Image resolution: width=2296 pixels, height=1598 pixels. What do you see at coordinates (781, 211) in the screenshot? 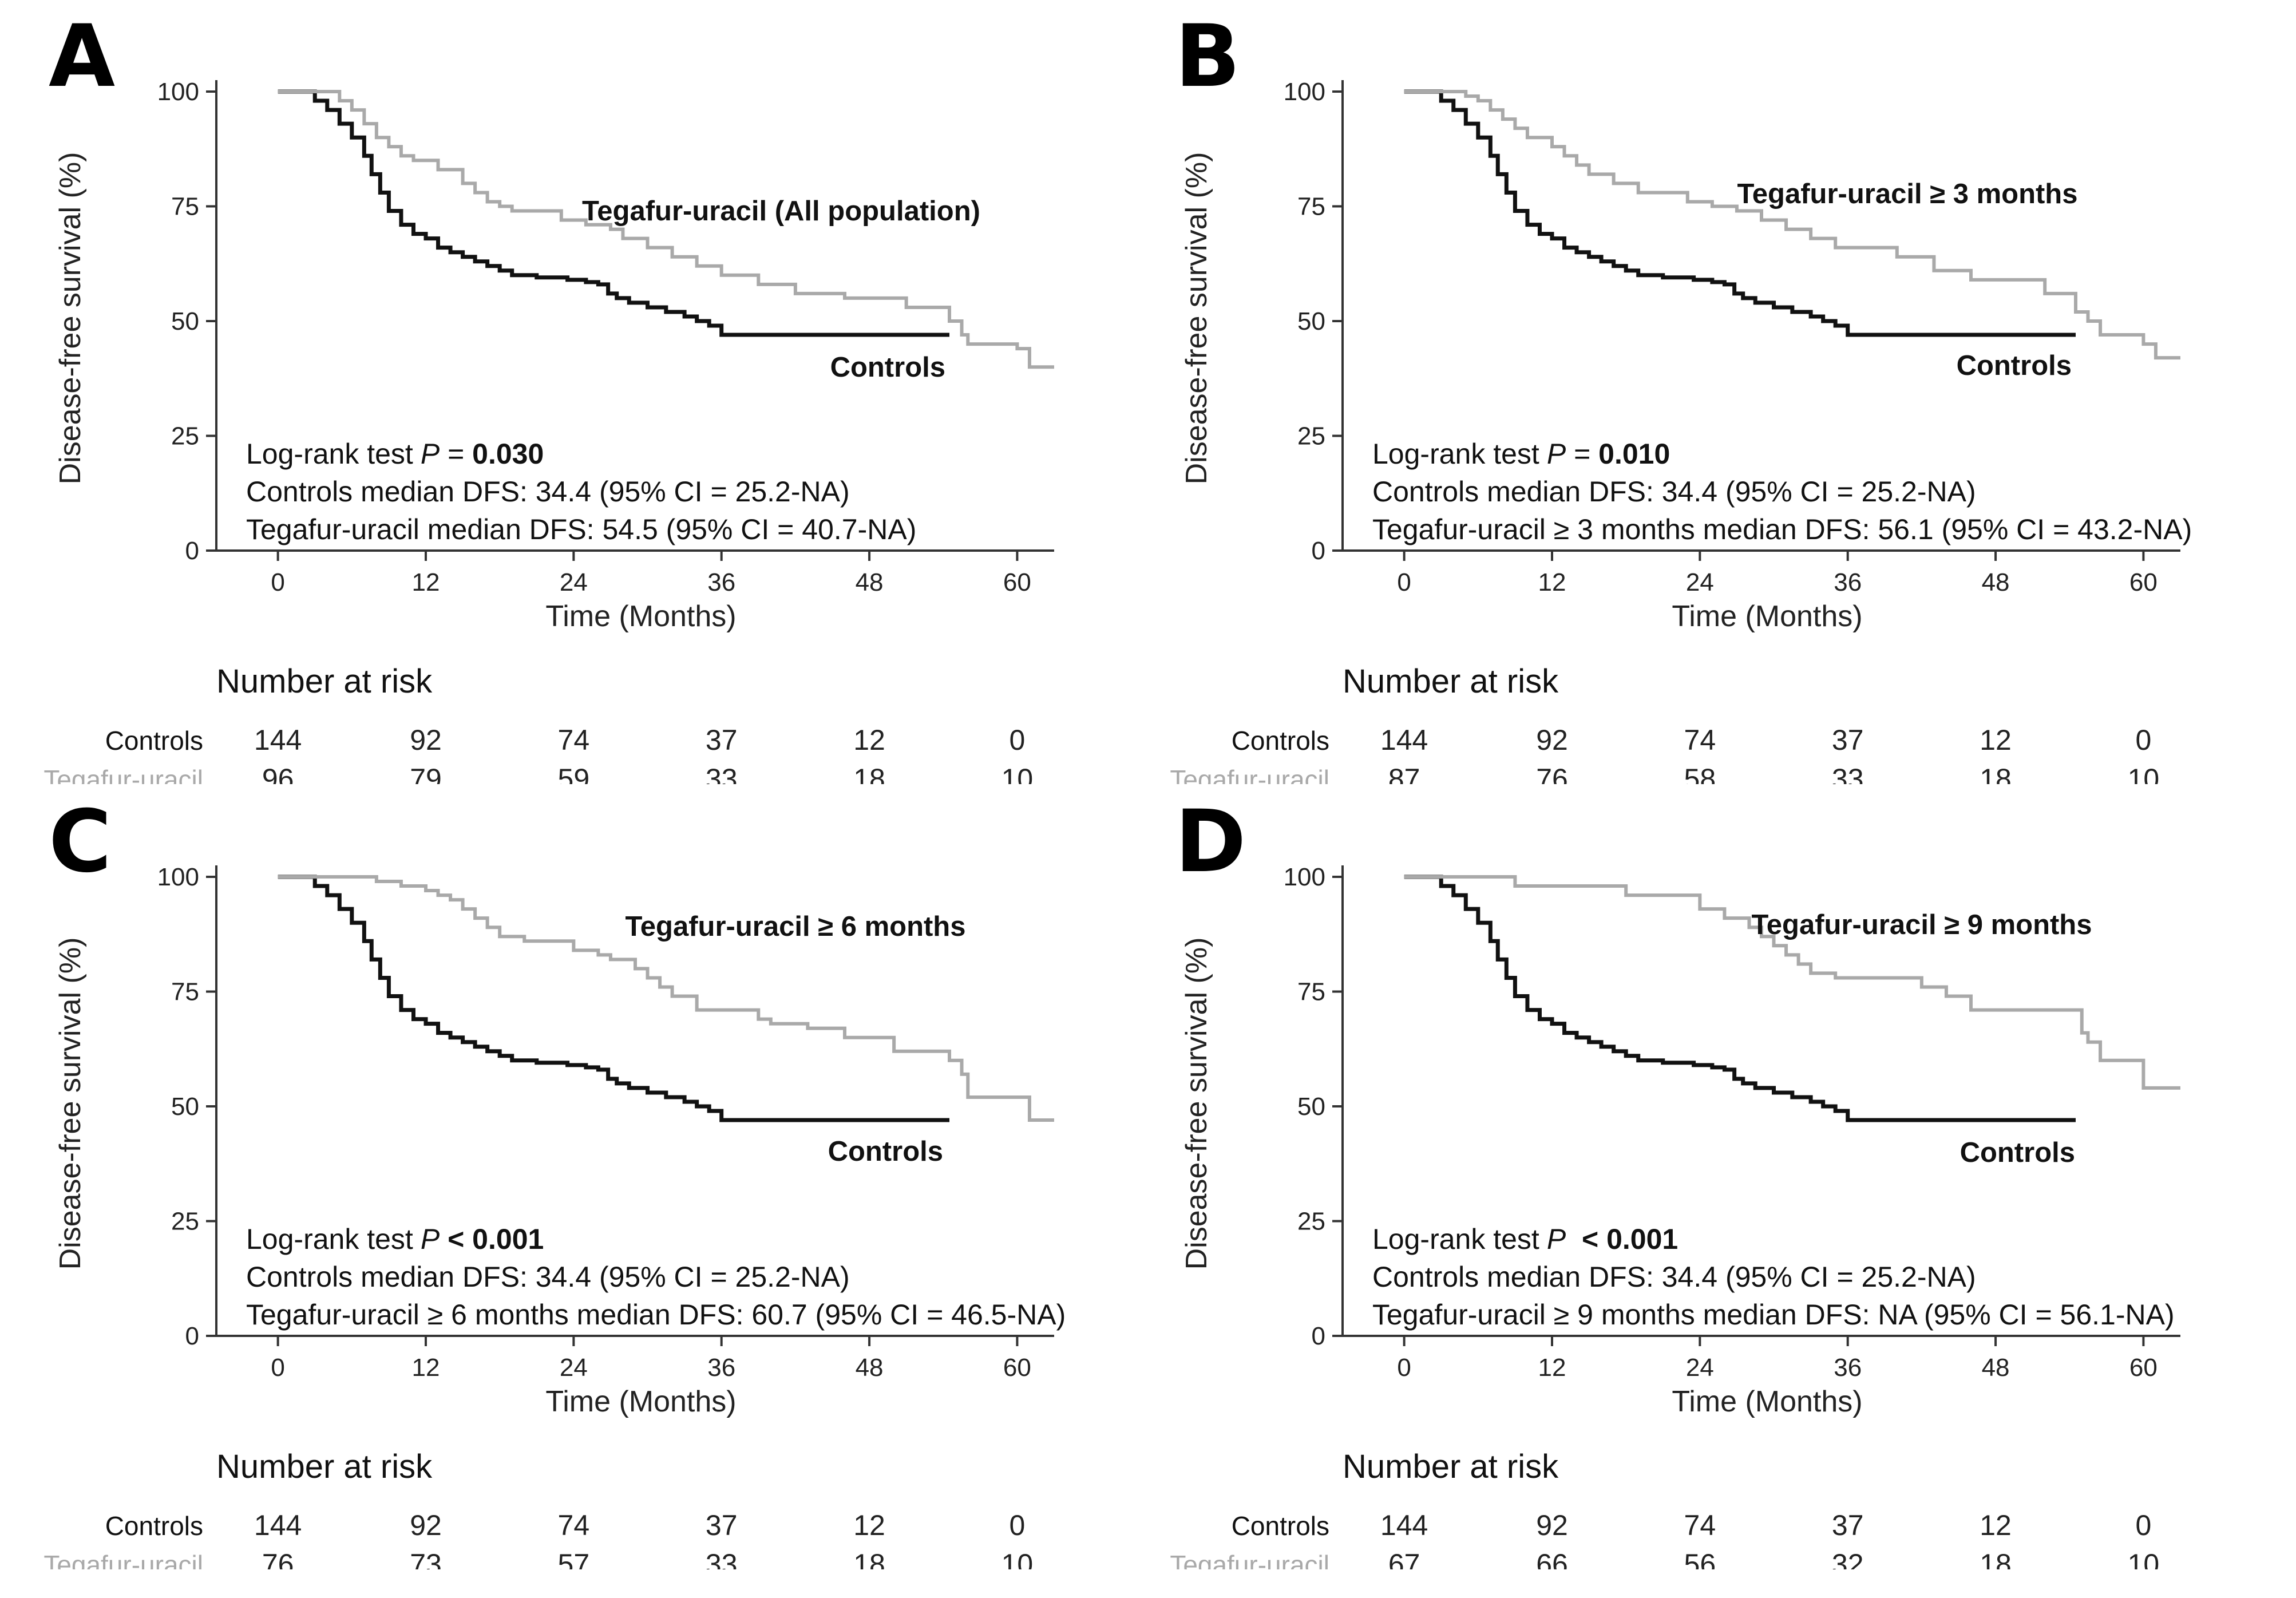
I see `treatment-curve-label: Tegafur-uracil (All population)` at bounding box center [781, 211].